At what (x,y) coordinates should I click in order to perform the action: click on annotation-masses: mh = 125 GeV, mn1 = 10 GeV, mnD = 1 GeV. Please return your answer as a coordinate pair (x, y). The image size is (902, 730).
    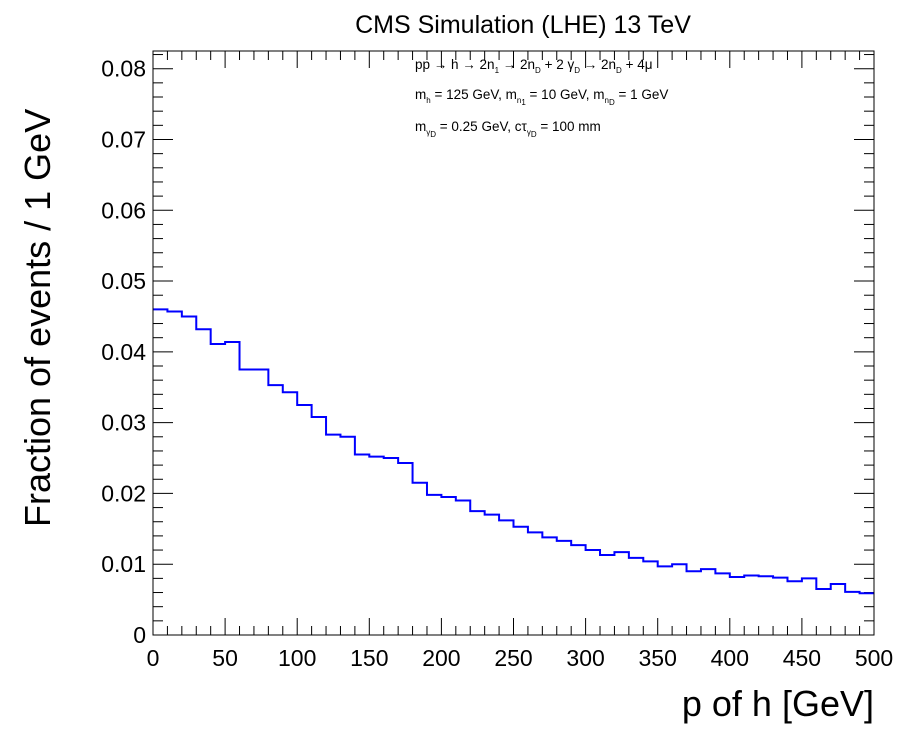
    Looking at the image, I should click on (541, 97).